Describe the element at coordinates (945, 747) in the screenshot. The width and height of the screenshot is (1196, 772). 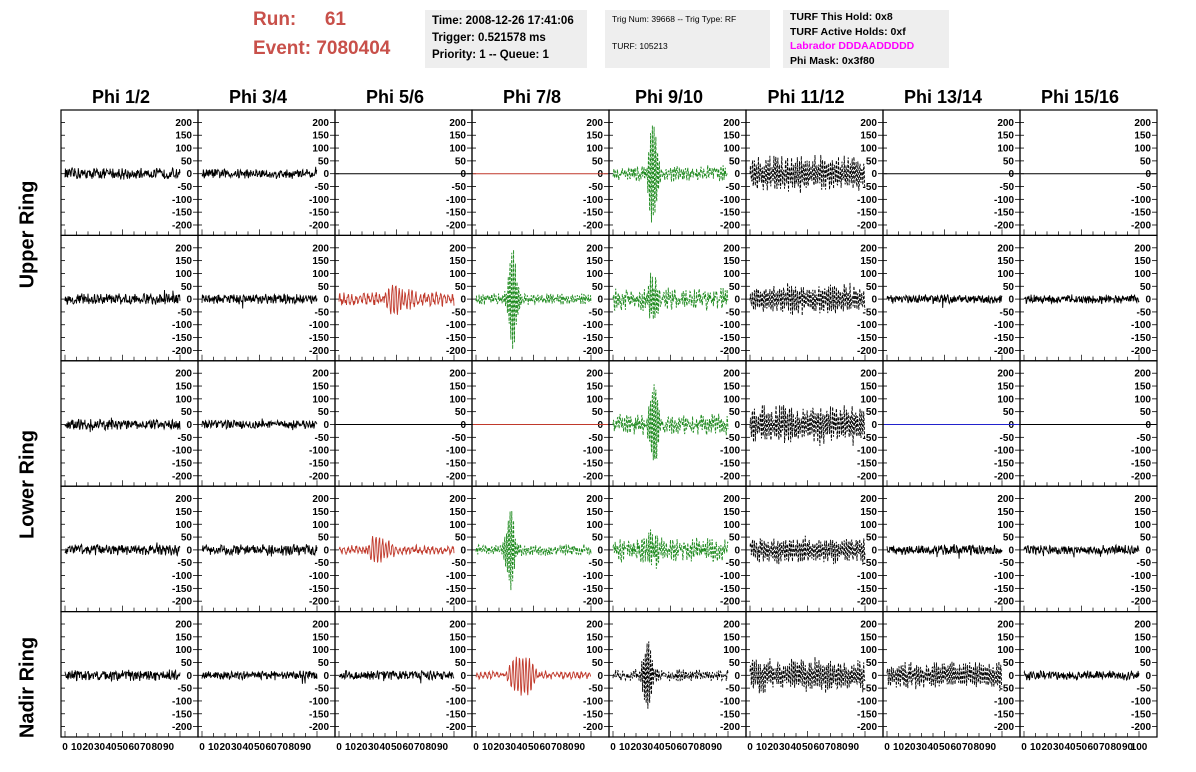
I see `x-tick-label: 50` at that location.